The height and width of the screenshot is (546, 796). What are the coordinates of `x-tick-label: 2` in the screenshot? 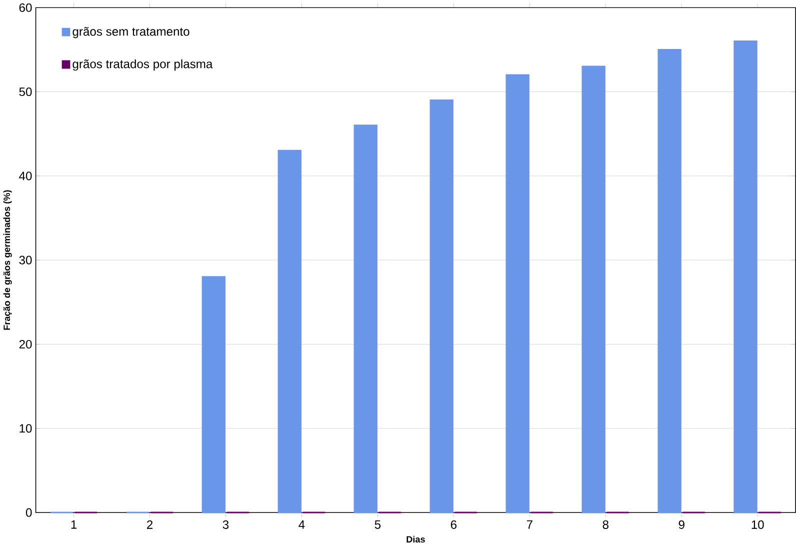 It's located at (150, 524).